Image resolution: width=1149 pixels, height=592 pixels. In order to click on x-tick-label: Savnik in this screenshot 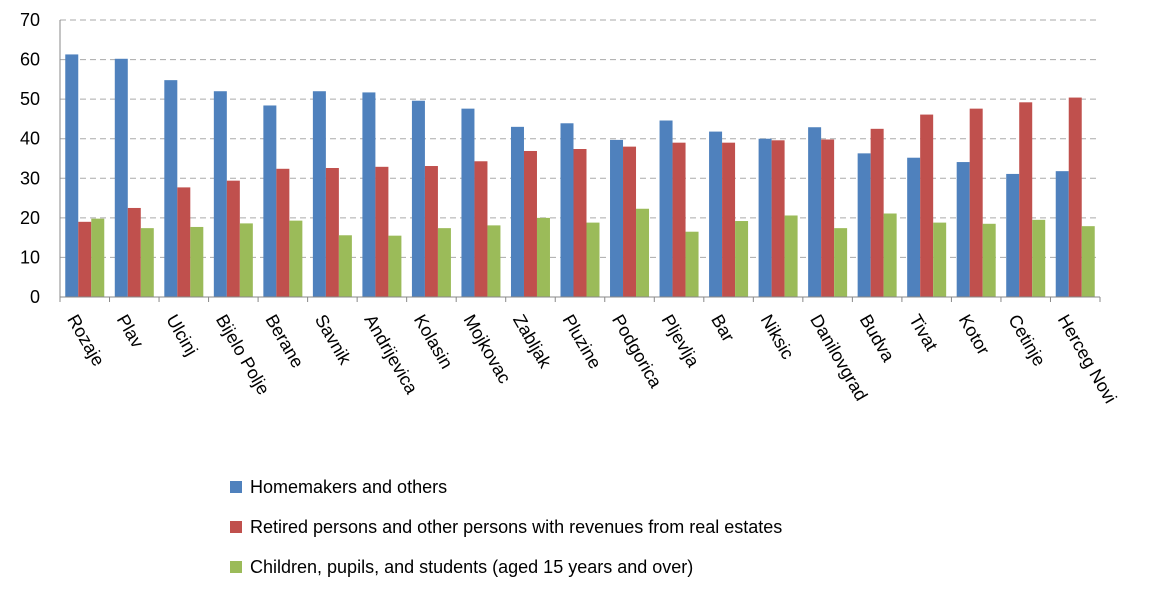, I will do `click(333, 340)`.